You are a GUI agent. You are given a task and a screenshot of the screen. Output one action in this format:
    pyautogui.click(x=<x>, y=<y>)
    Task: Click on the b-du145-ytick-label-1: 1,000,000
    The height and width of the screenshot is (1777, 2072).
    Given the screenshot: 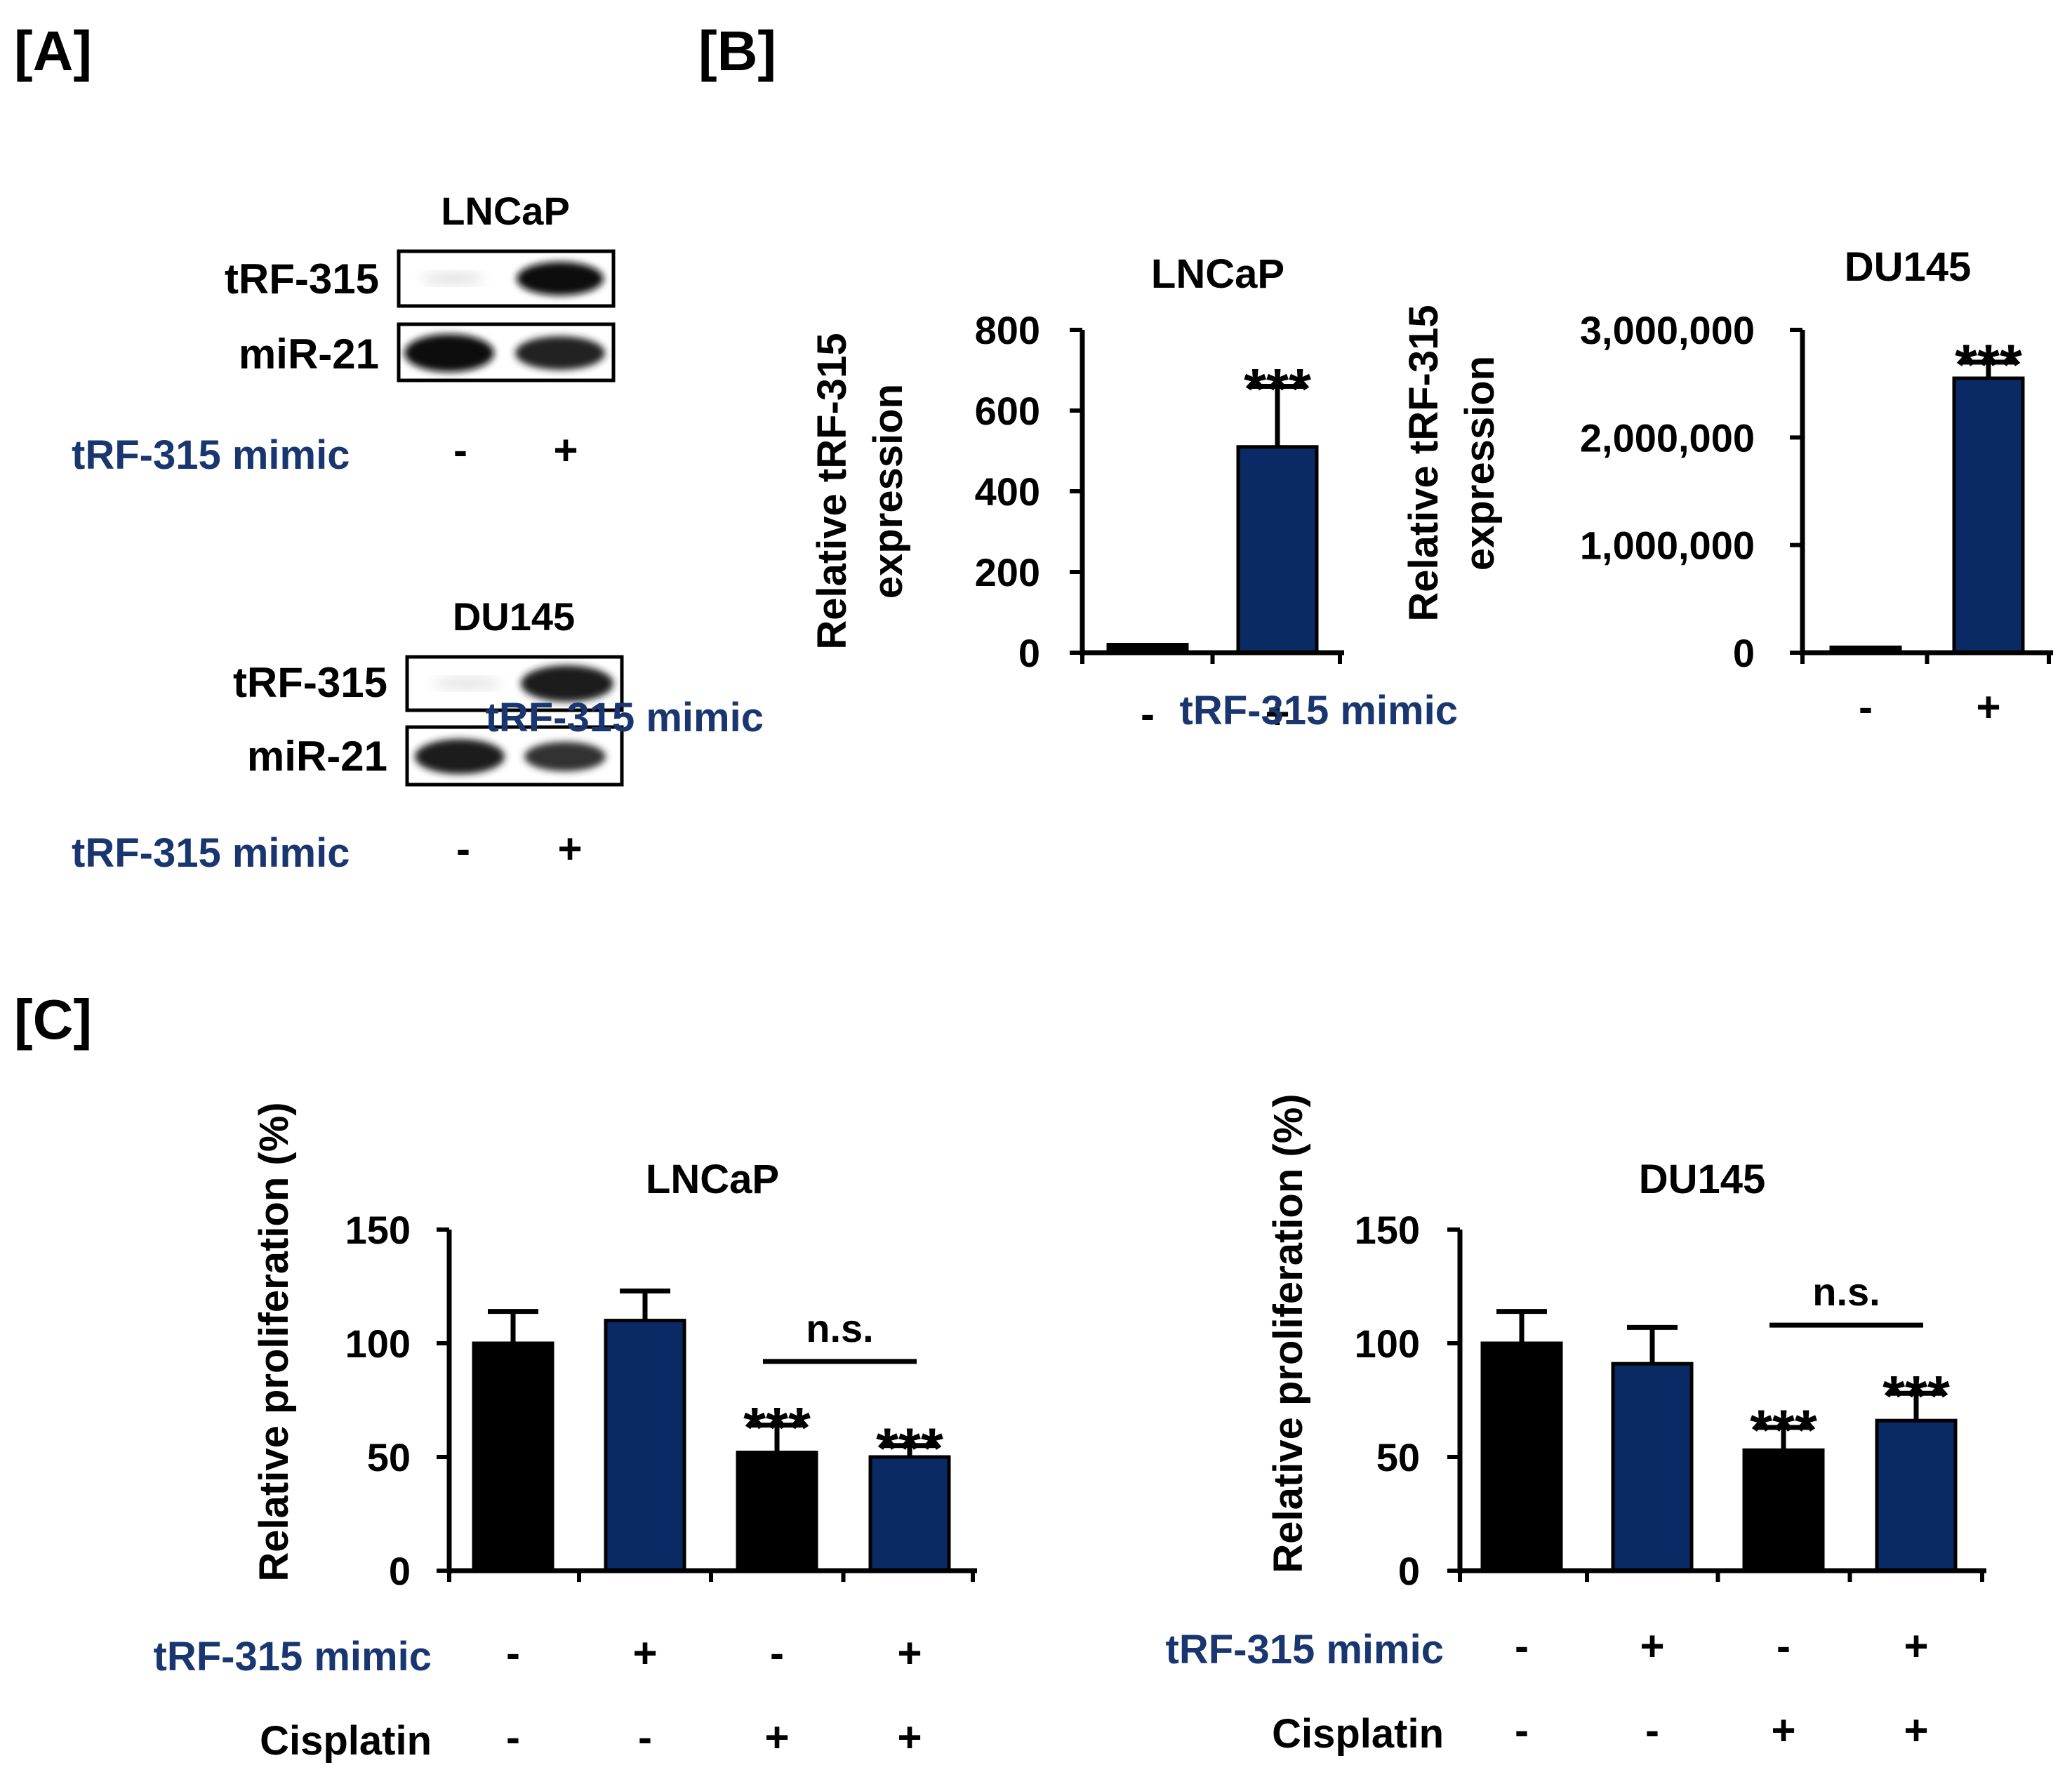 What is the action you would take?
    pyautogui.click(x=1668, y=546)
    